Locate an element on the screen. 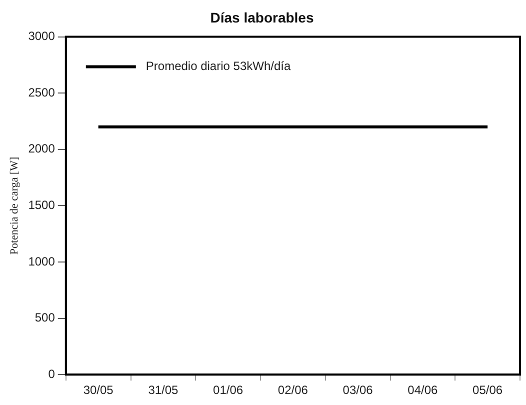  x-tick-label: 30/05 is located at coordinates (98, 390).